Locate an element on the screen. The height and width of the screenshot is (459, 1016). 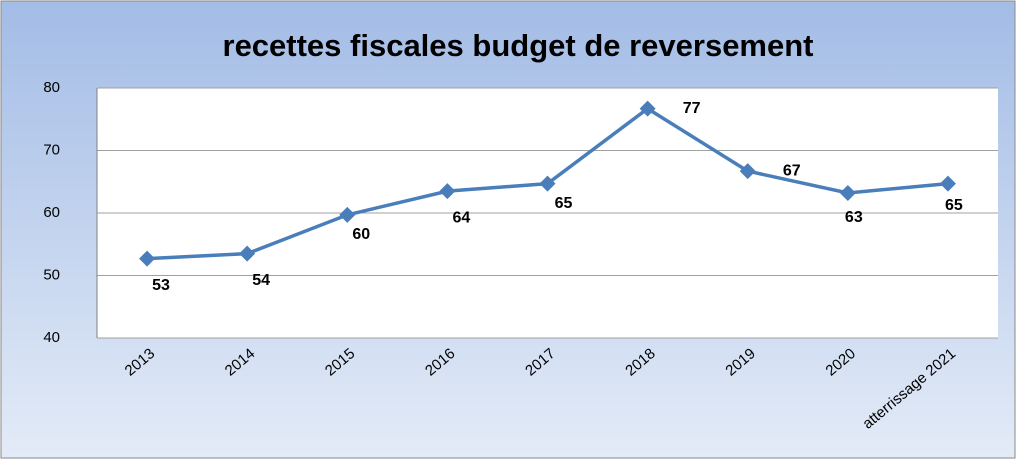
y-tick-label: 50 is located at coordinates (51, 274).